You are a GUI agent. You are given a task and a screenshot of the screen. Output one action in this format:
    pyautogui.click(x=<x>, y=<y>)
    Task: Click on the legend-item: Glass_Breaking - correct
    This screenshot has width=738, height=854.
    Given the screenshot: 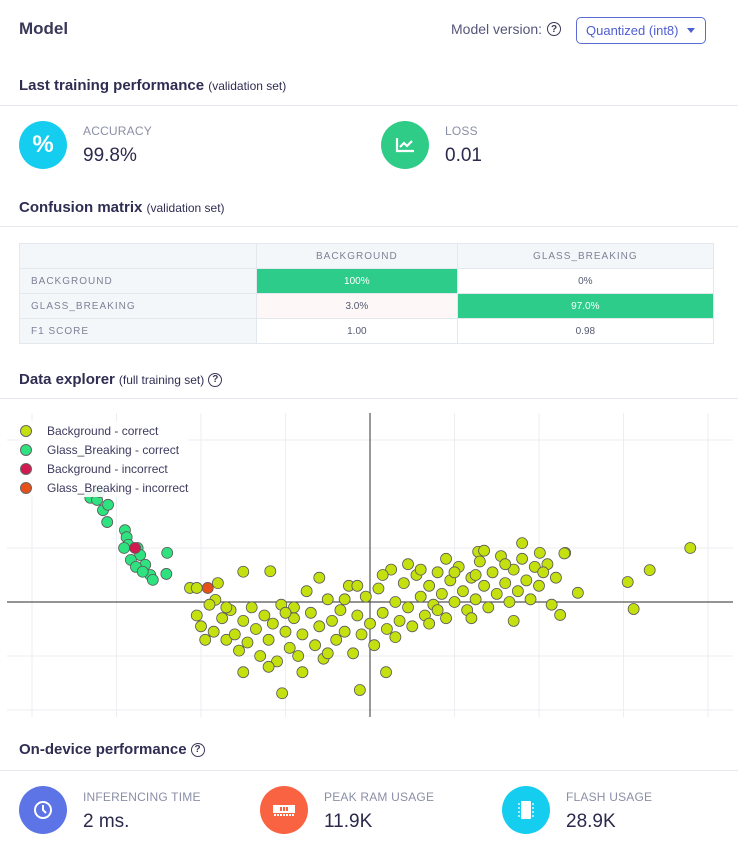 What is the action you would take?
    pyautogui.click(x=104, y=449)
    